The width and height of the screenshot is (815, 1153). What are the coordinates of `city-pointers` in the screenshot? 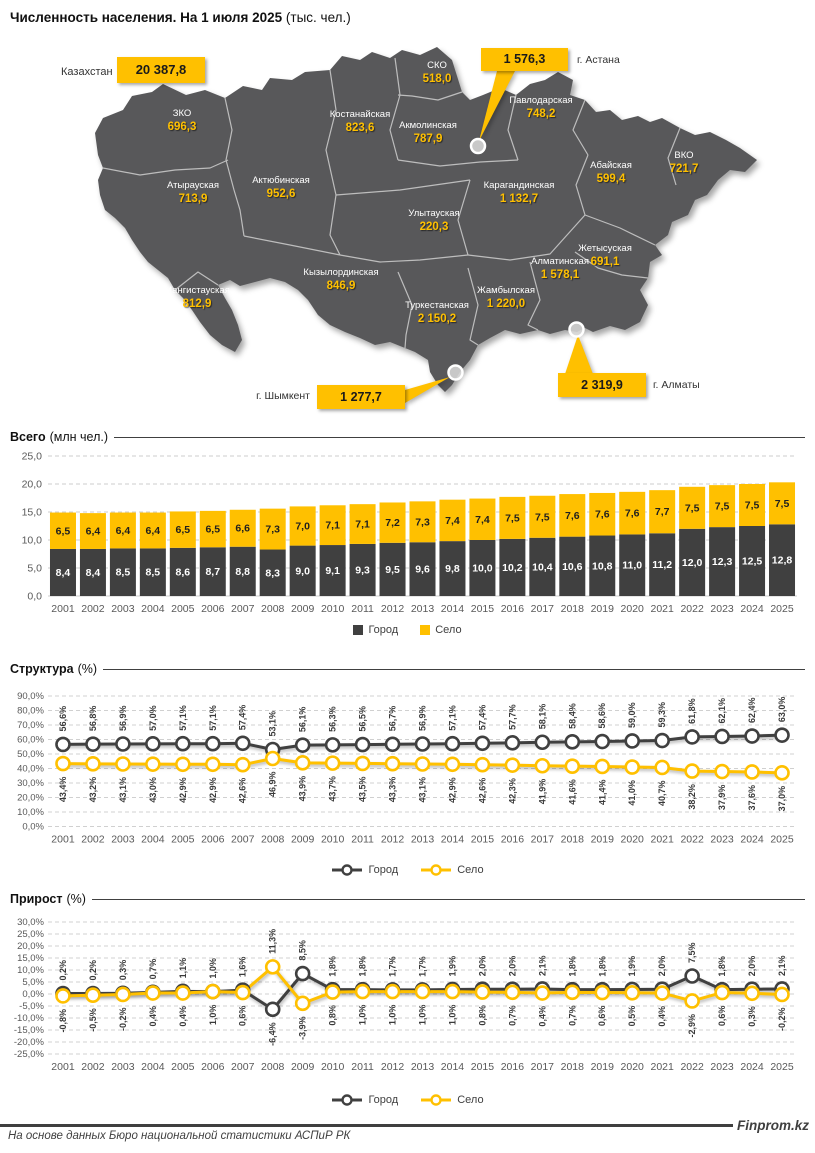 It's located at (499, 237).